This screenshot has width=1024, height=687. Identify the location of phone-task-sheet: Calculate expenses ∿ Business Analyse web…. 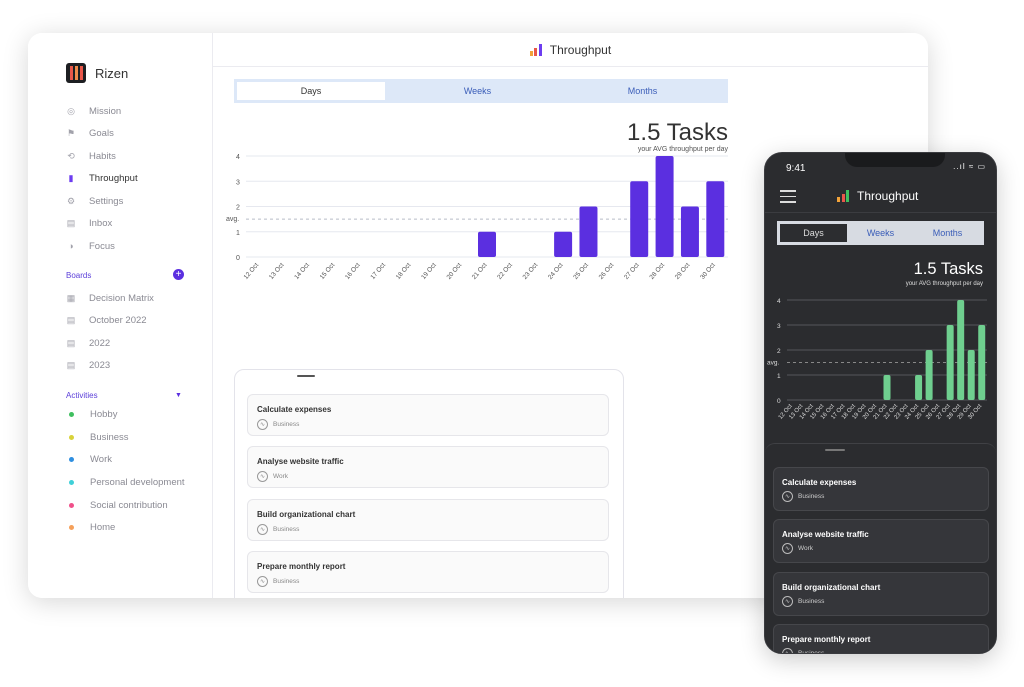
(880, 548).